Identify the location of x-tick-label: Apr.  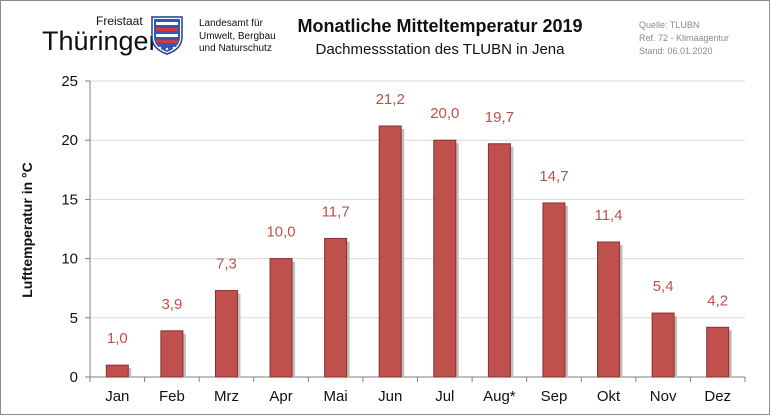
(280, 396).